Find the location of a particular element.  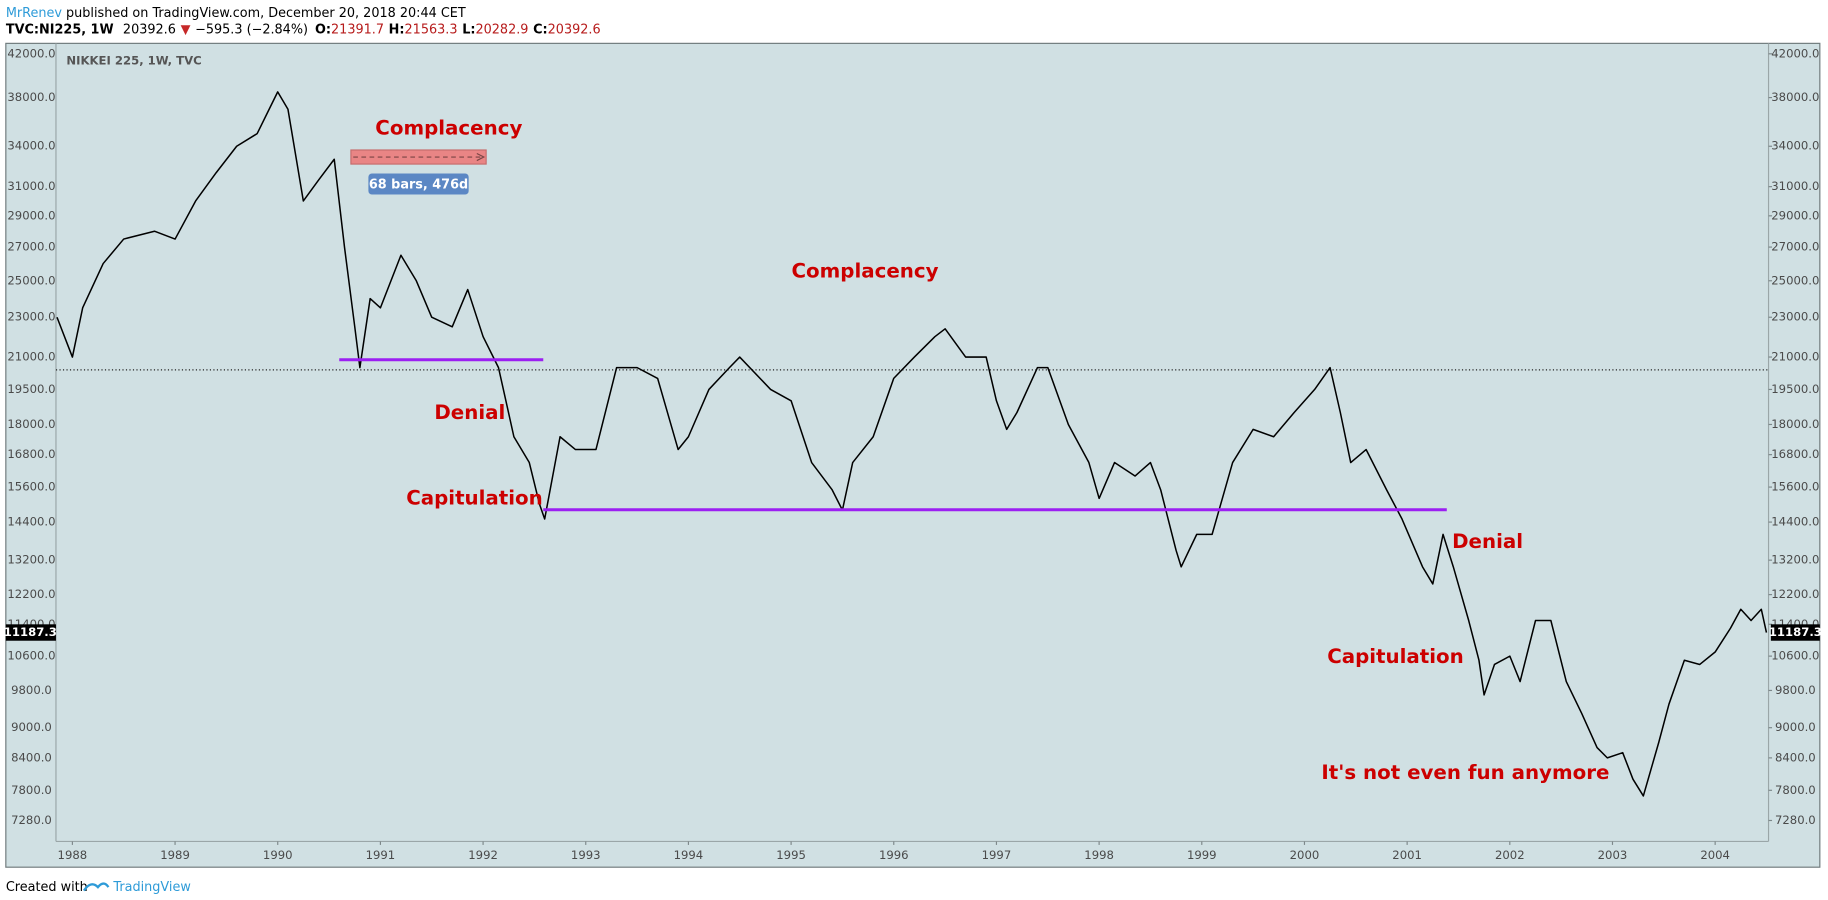

x-tick-label: 1994 is located at coordinates (689, 855).